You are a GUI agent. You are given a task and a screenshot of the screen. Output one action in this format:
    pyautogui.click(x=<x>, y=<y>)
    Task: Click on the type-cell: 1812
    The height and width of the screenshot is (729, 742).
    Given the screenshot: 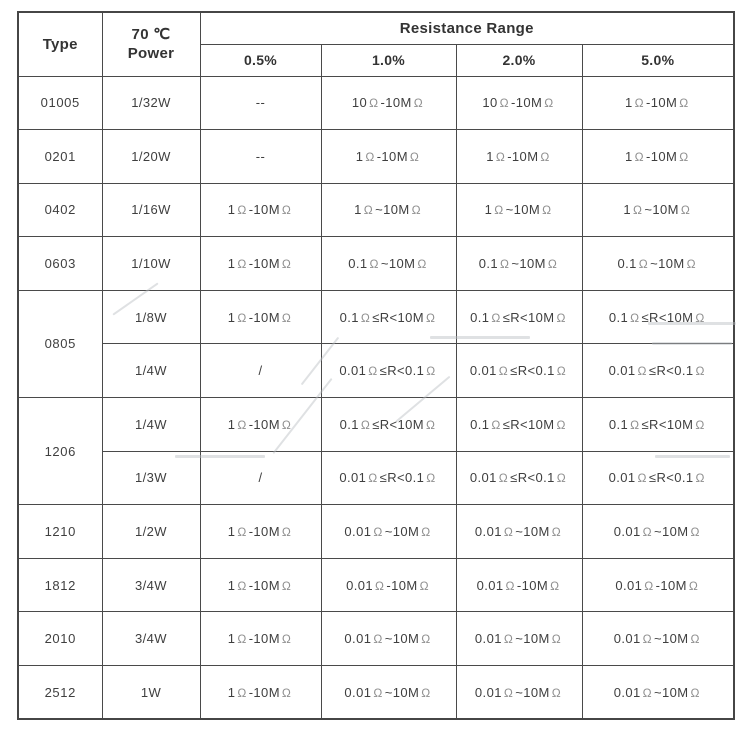 What is the action you would take?
    pyautogui.click(x=60, y=585)
    